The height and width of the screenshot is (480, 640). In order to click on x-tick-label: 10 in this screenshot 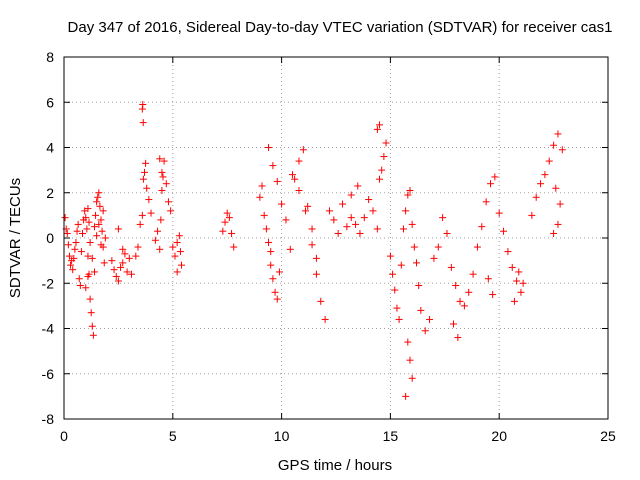, I will do `click(282, 436)`.